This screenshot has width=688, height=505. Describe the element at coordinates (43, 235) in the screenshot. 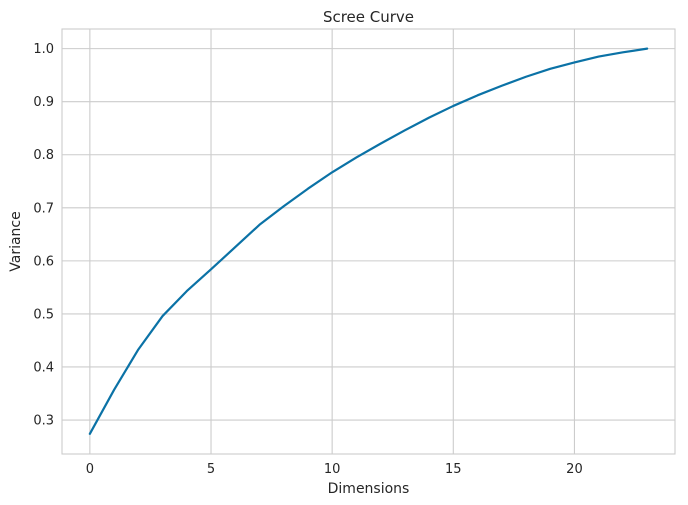

I see `y-tick-labels: 0.3 0.4 0.5 0.6 0.7 0.8 0.9 1.0` at that location.